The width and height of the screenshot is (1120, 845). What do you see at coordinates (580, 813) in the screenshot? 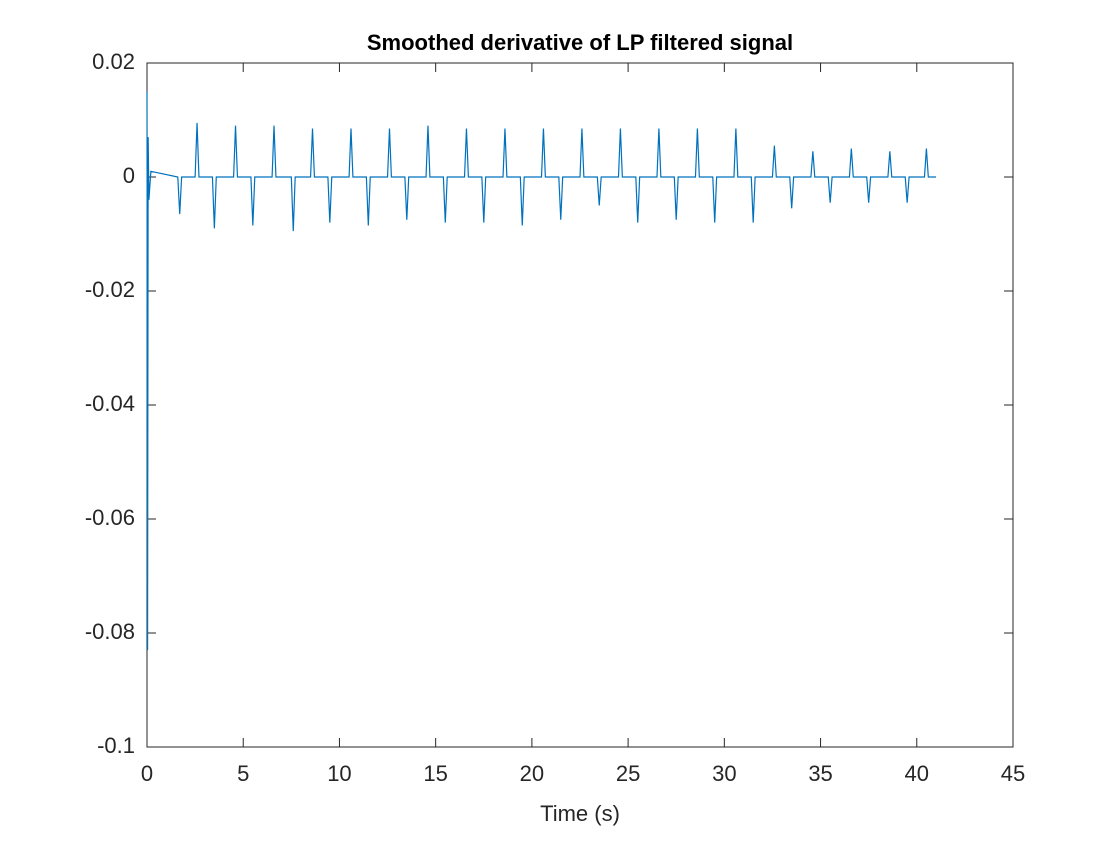
I see `x-axis-label: Time (s)` at bounding box center [580, 813].